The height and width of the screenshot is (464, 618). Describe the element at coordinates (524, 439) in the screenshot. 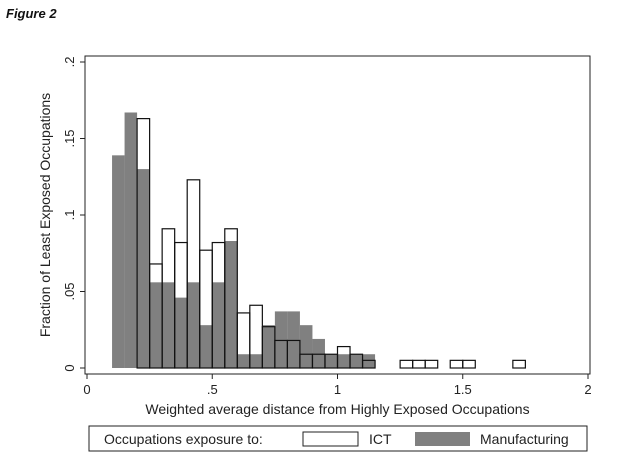

I see `legend-label-manufacturing: Manufacturing` at that location.